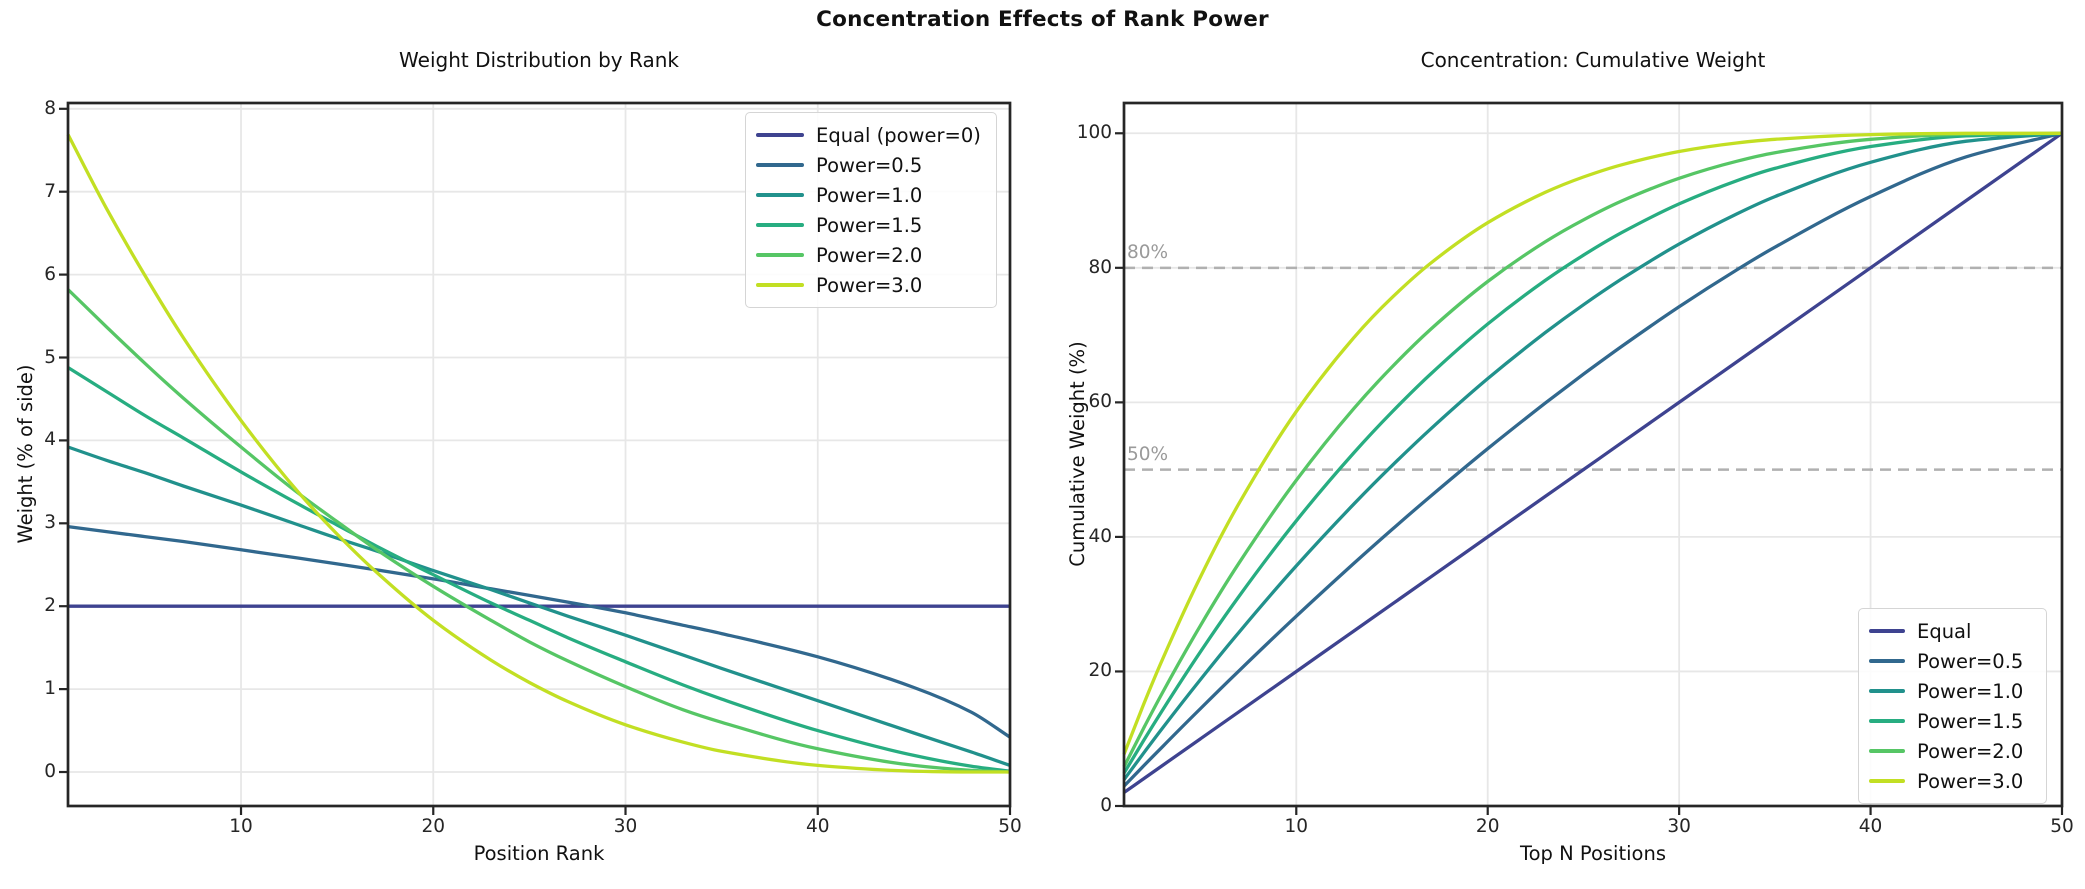  Describe the element at coordinates (50, 274) in the screenshot. I see `y-tick-label: 6` at that location.